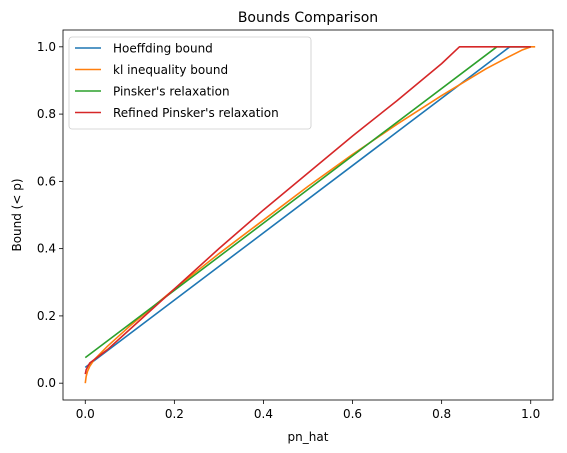 The width and height of the screenshot is (567, 453). I want to click on legend-entry-label: Refined Pinsker's relaxation, so click(196, 113).